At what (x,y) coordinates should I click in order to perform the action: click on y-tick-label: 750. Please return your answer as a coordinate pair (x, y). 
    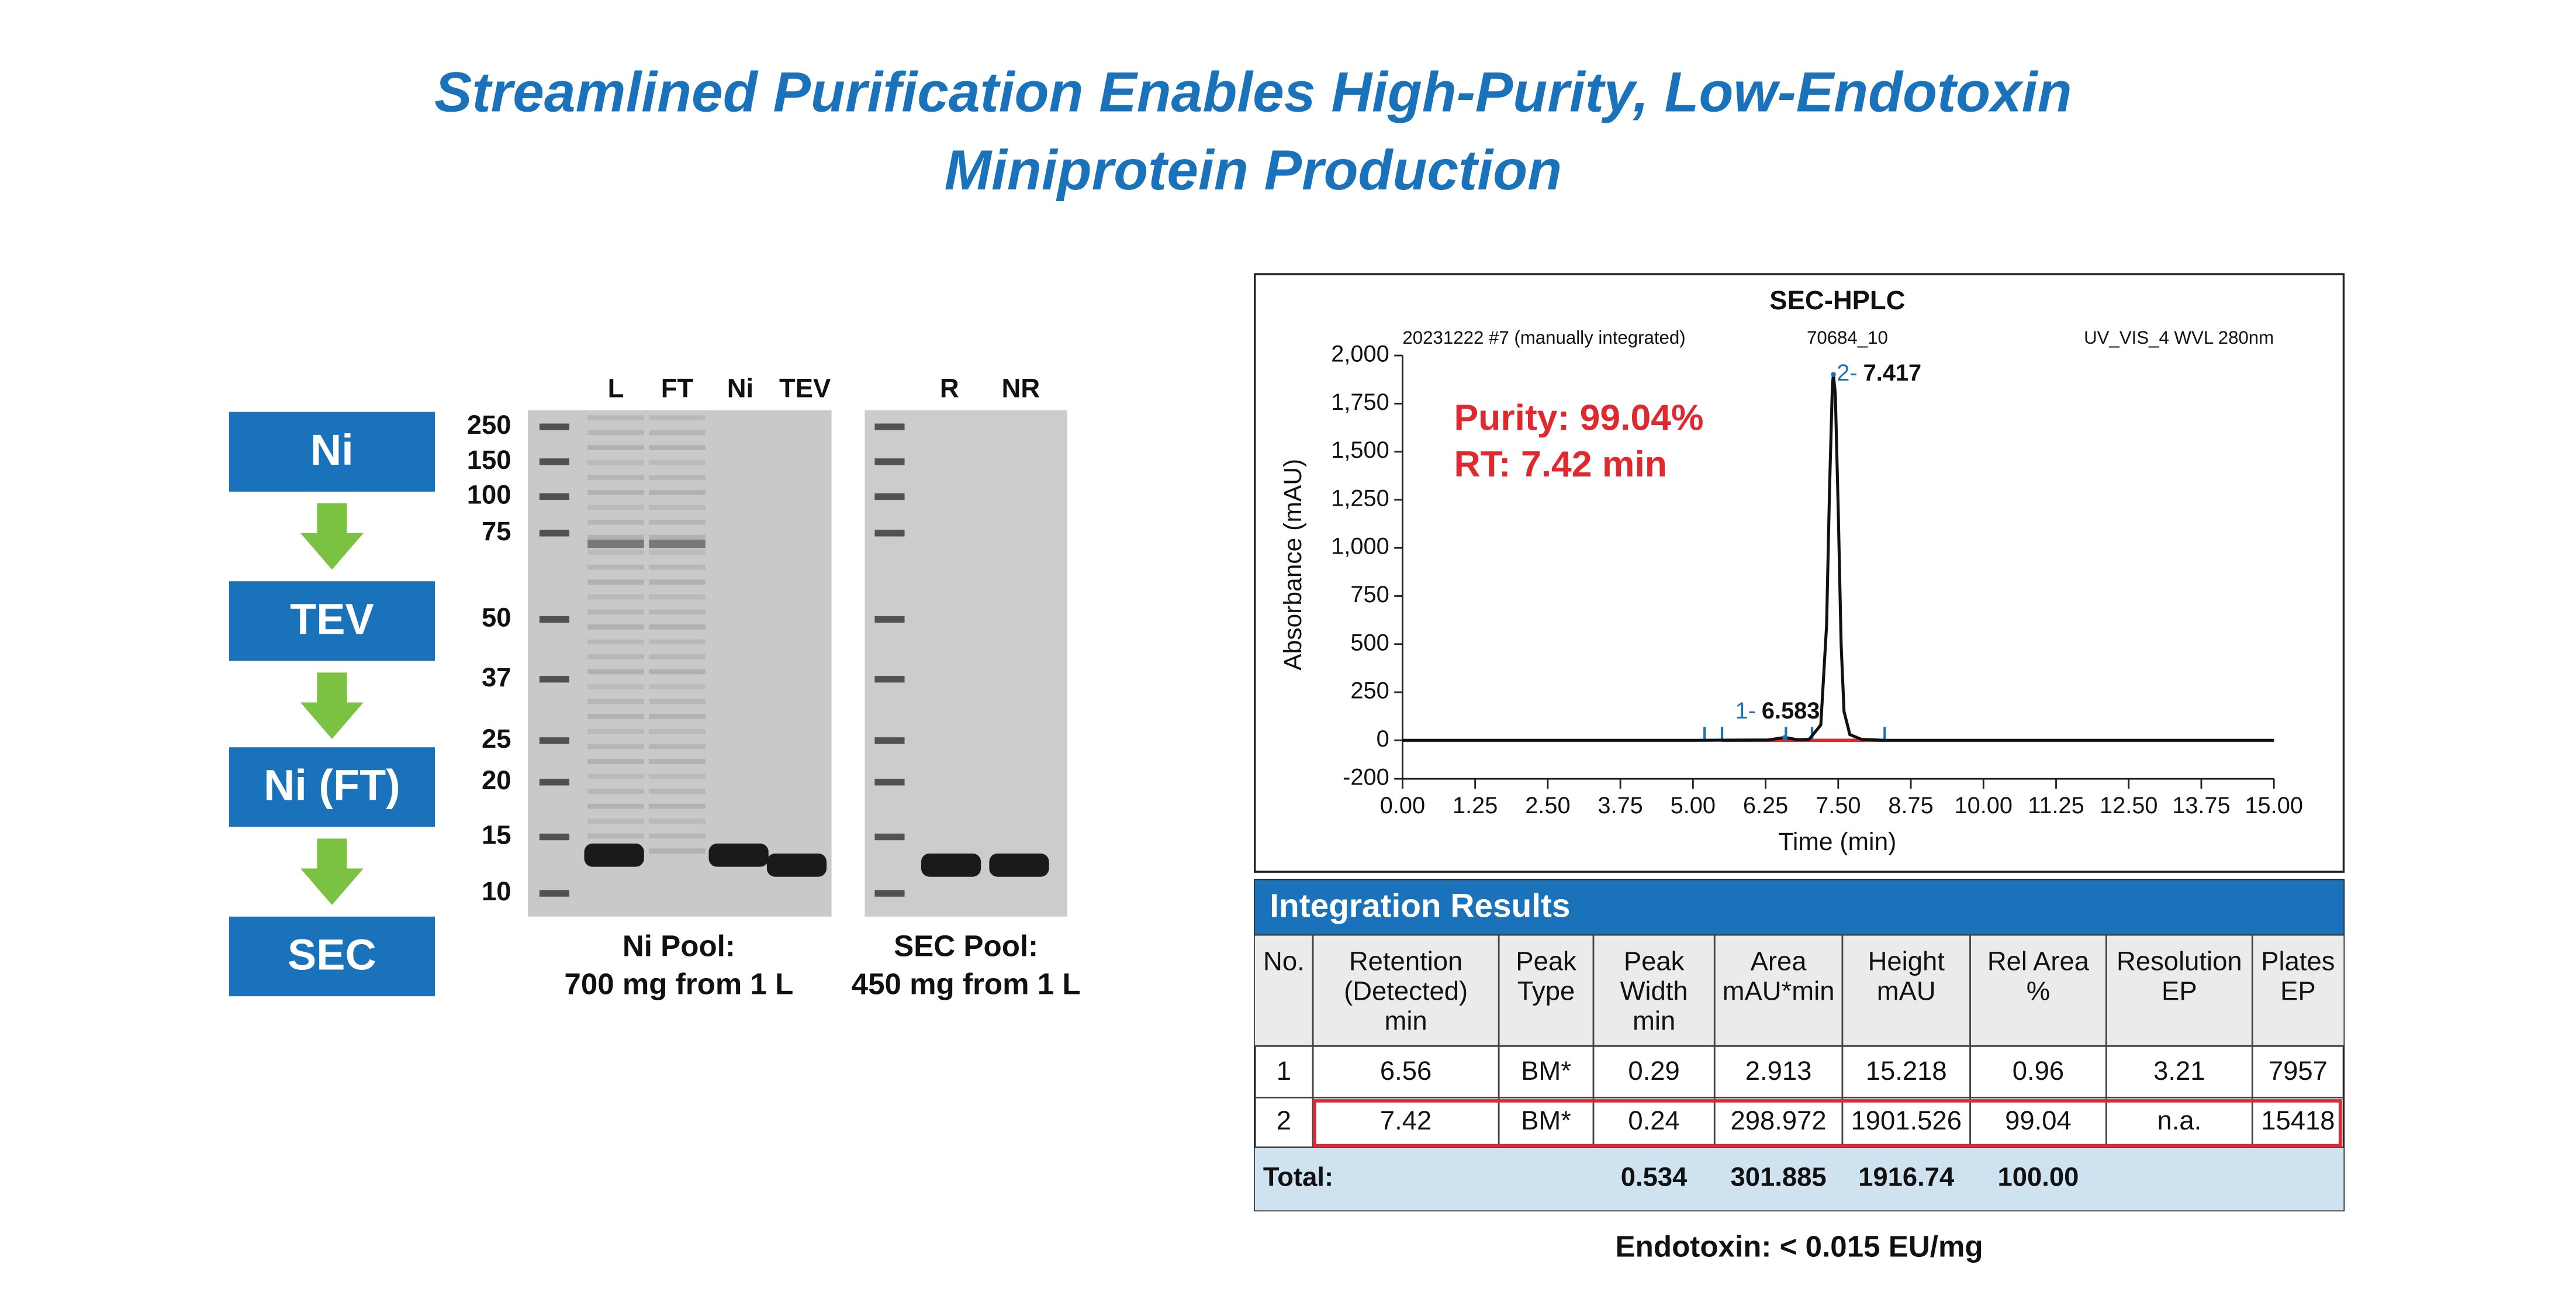
    Looking at the image, I should click on (1369, 594).